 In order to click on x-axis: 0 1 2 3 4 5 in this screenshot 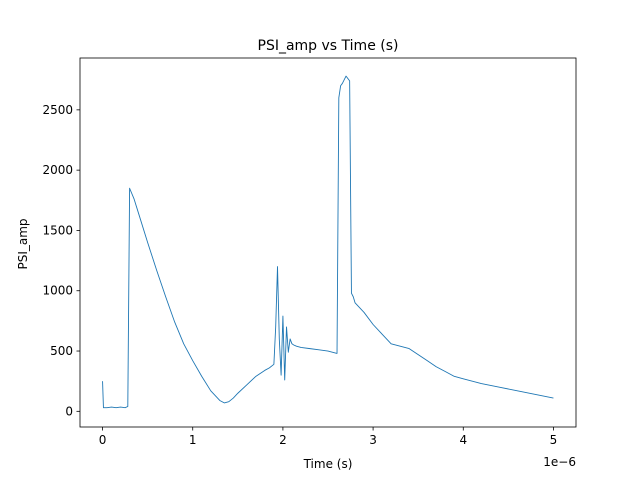, I will do `click(328, 437)`.